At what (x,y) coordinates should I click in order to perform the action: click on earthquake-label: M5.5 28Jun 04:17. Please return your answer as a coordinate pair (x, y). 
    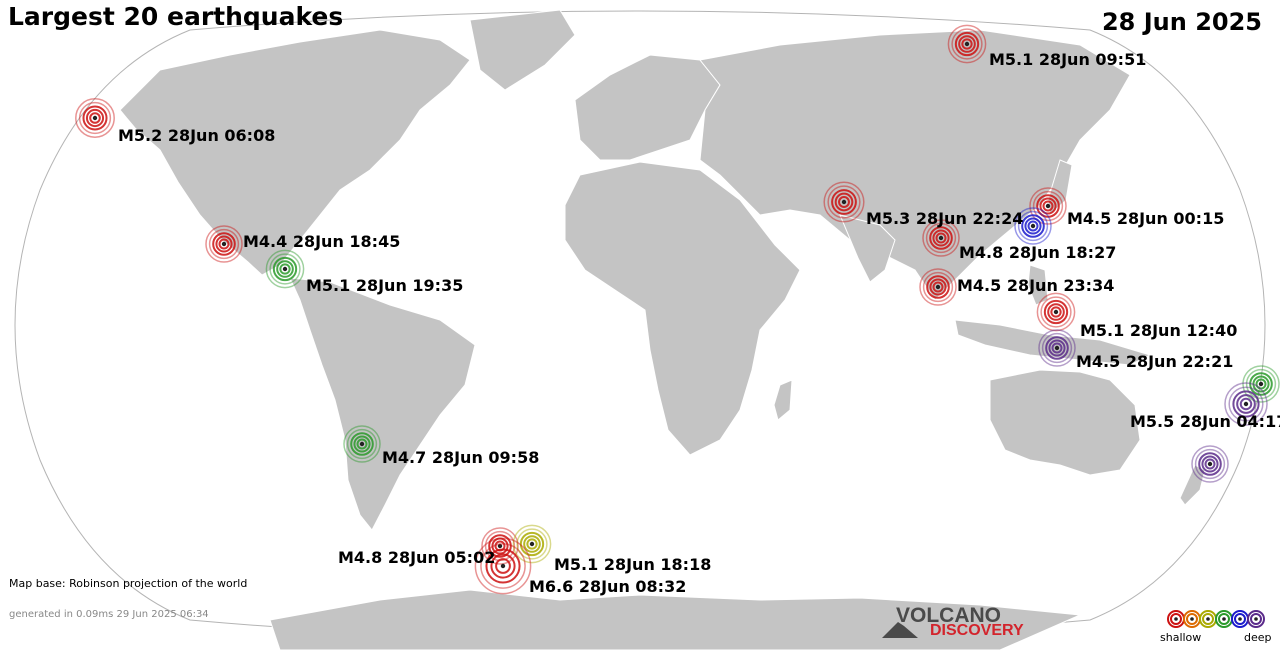
    Looking at the image, I should click on (1205, 421).